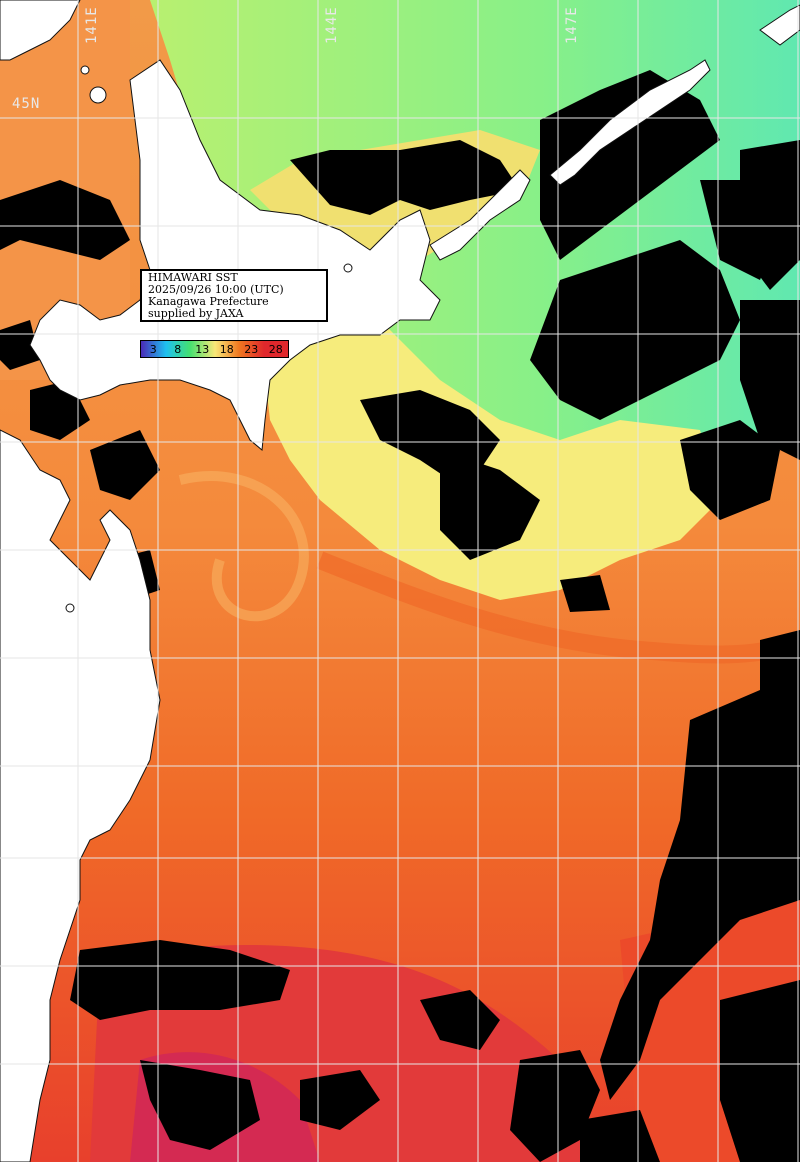 The width and height of the screenshot is (800, 1162). I want to click on legend-value: 23, so click(251, 349).